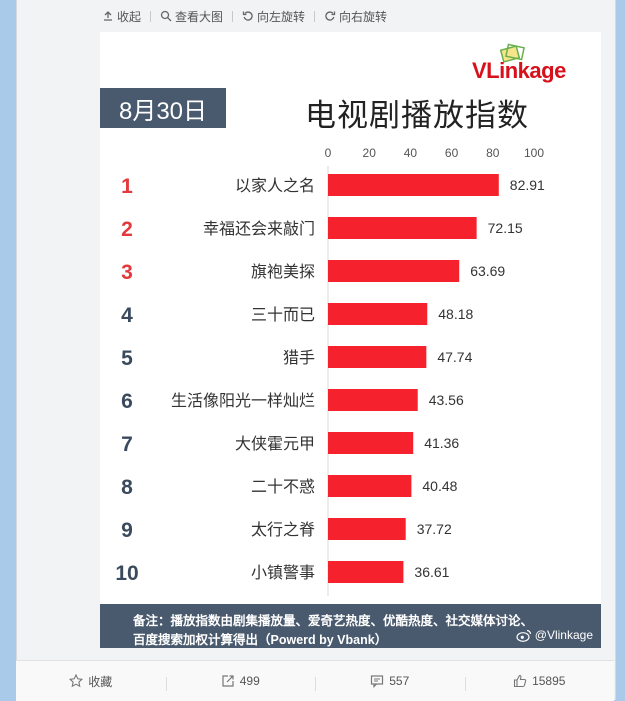 The width and height of the screenshot is (625, 701). What do you see at coordinates (283, 314) in the screenshot?
I see `category-label: 三十而已` at bounding box center [283, 314].